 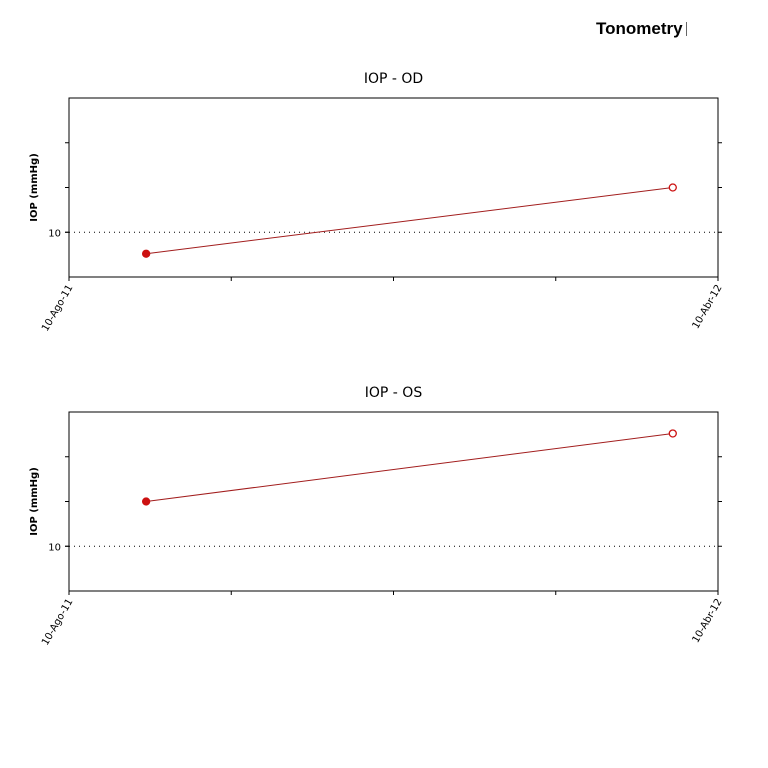 I want to click on chart-title: IOP - OS, so click(x=394, y=393).